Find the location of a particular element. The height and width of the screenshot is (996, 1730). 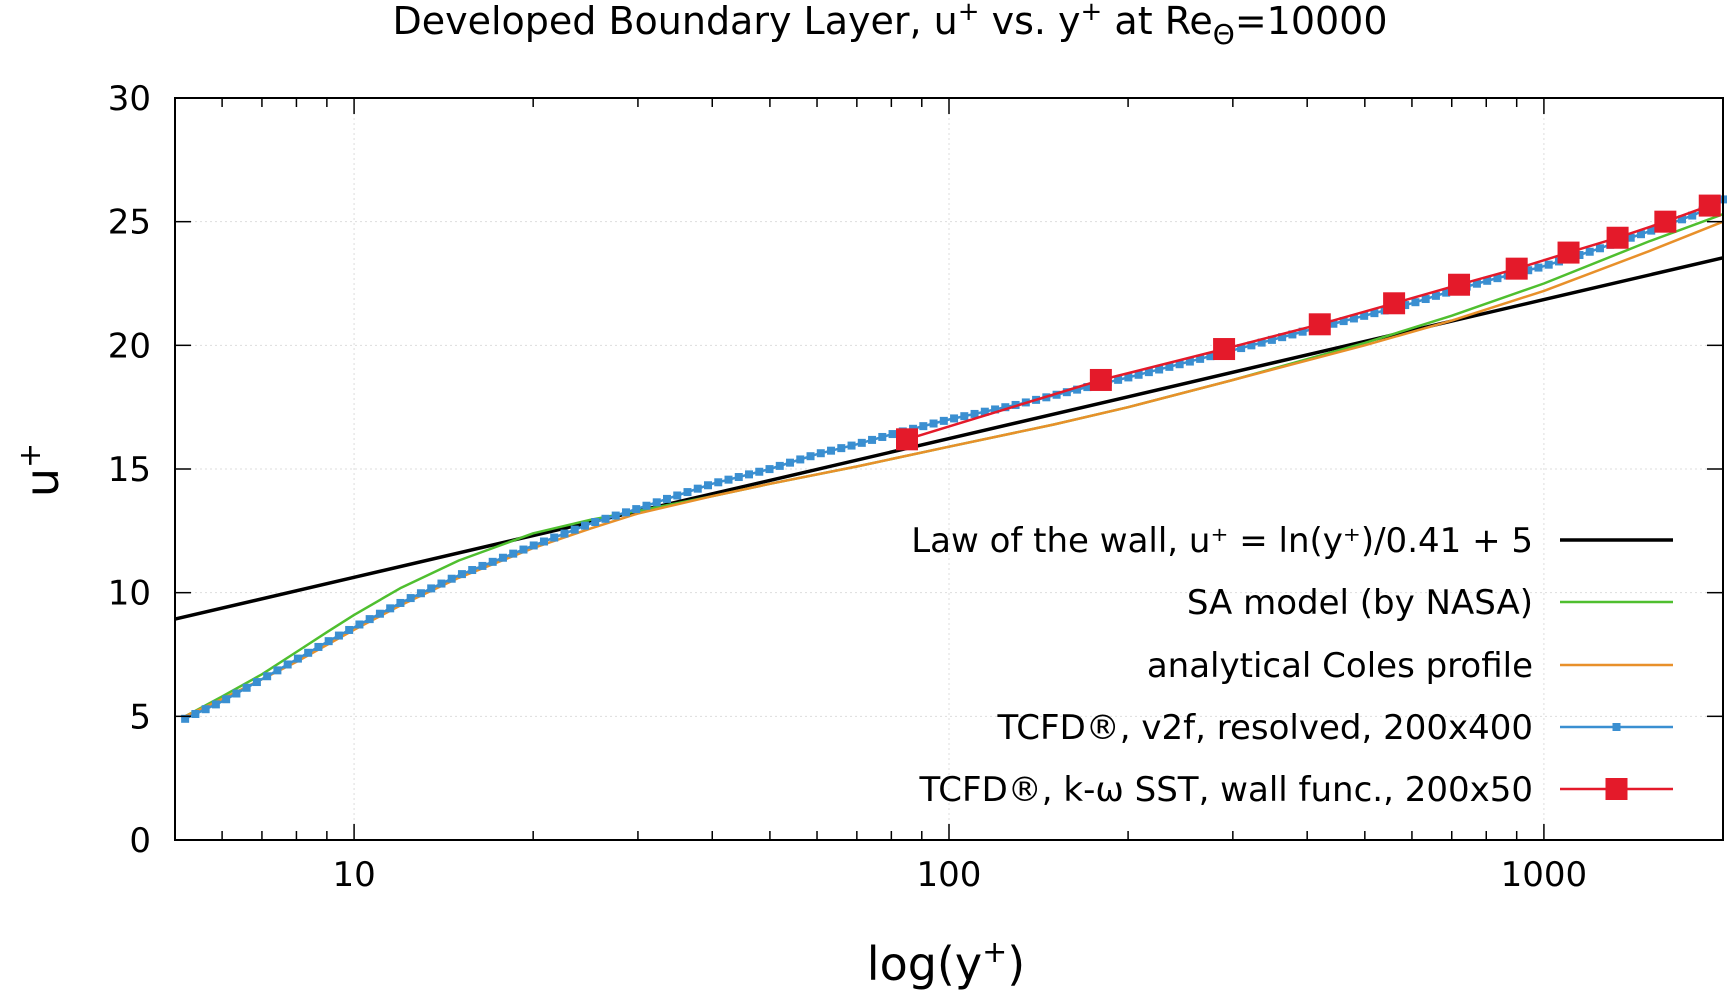

legend-item: SA model (by NASA) is located at coordinates (1430, 603).